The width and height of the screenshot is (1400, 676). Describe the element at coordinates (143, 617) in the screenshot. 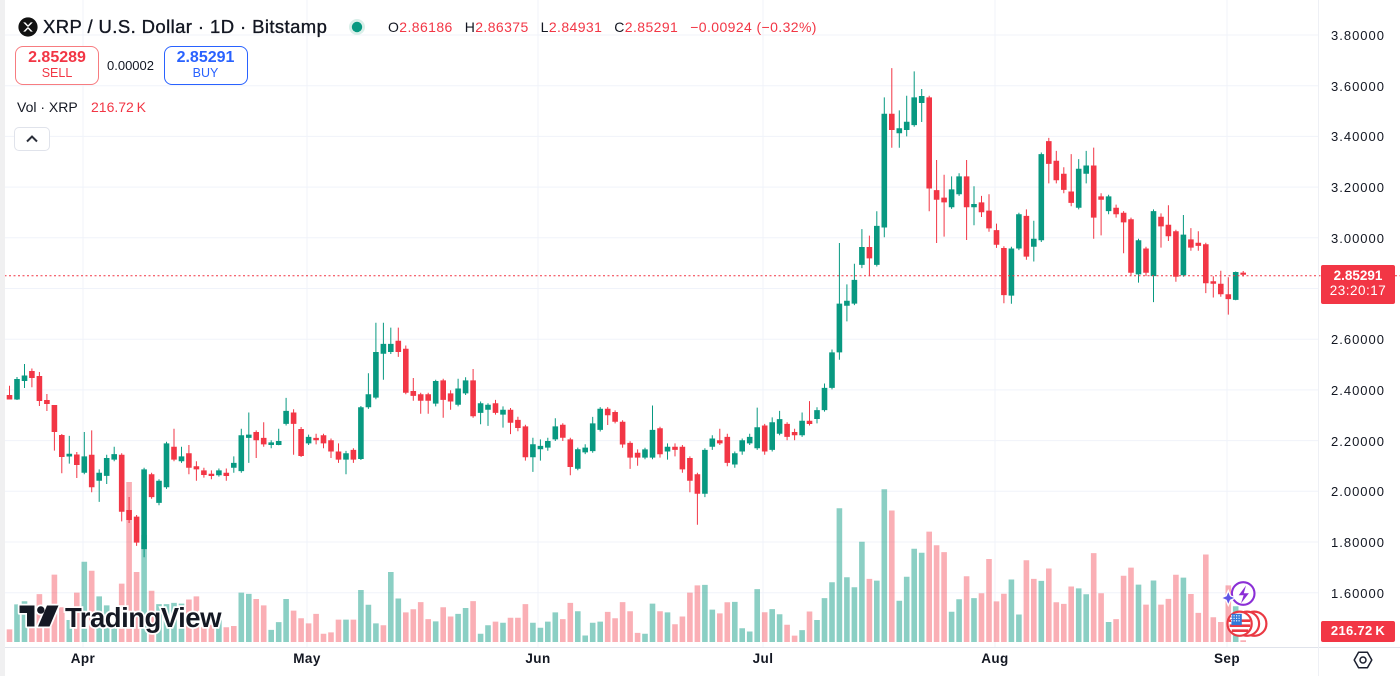

I see `svg-text: TradingView` at that location.